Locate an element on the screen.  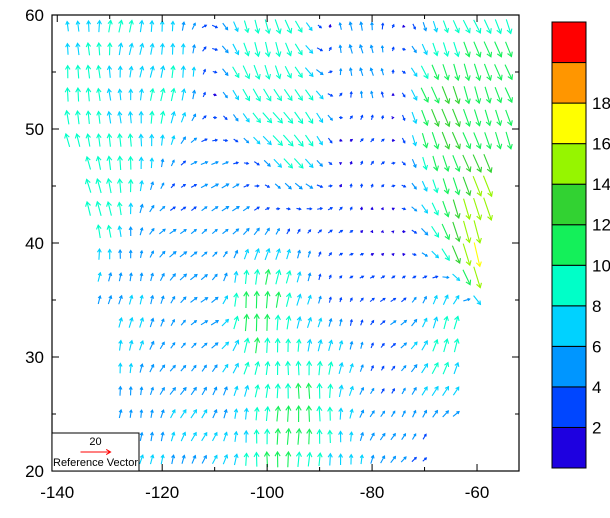
colorbar-label: 2 is located at coordinates (596, 427).